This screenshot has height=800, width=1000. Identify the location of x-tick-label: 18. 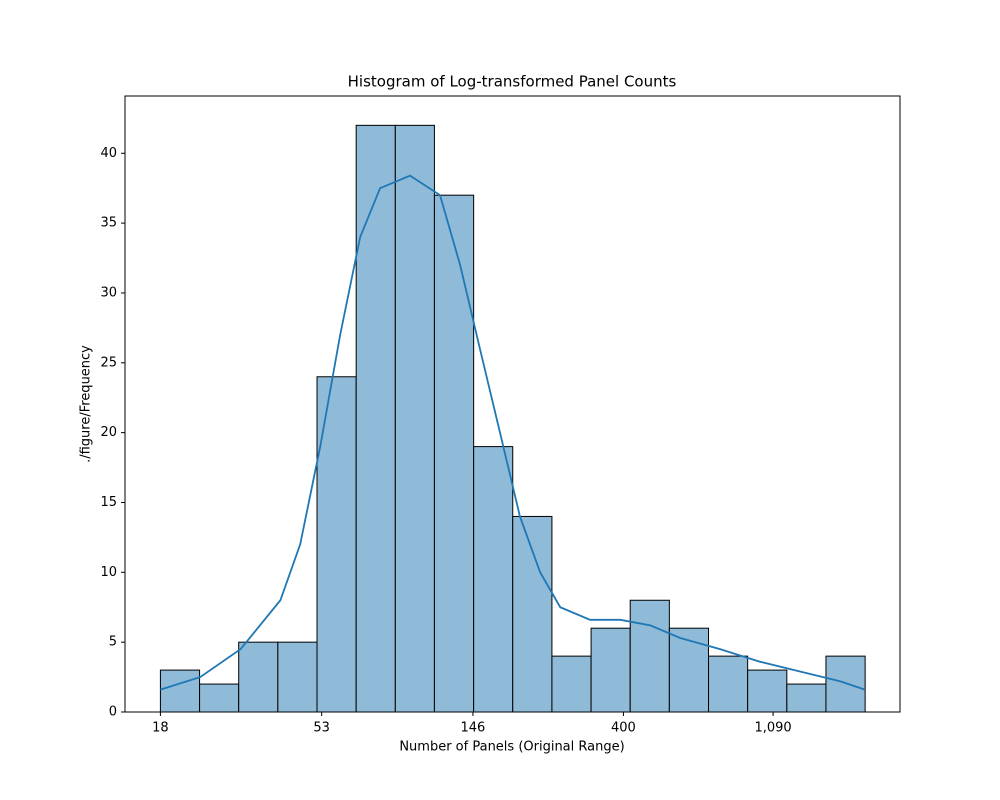
(160, 728).